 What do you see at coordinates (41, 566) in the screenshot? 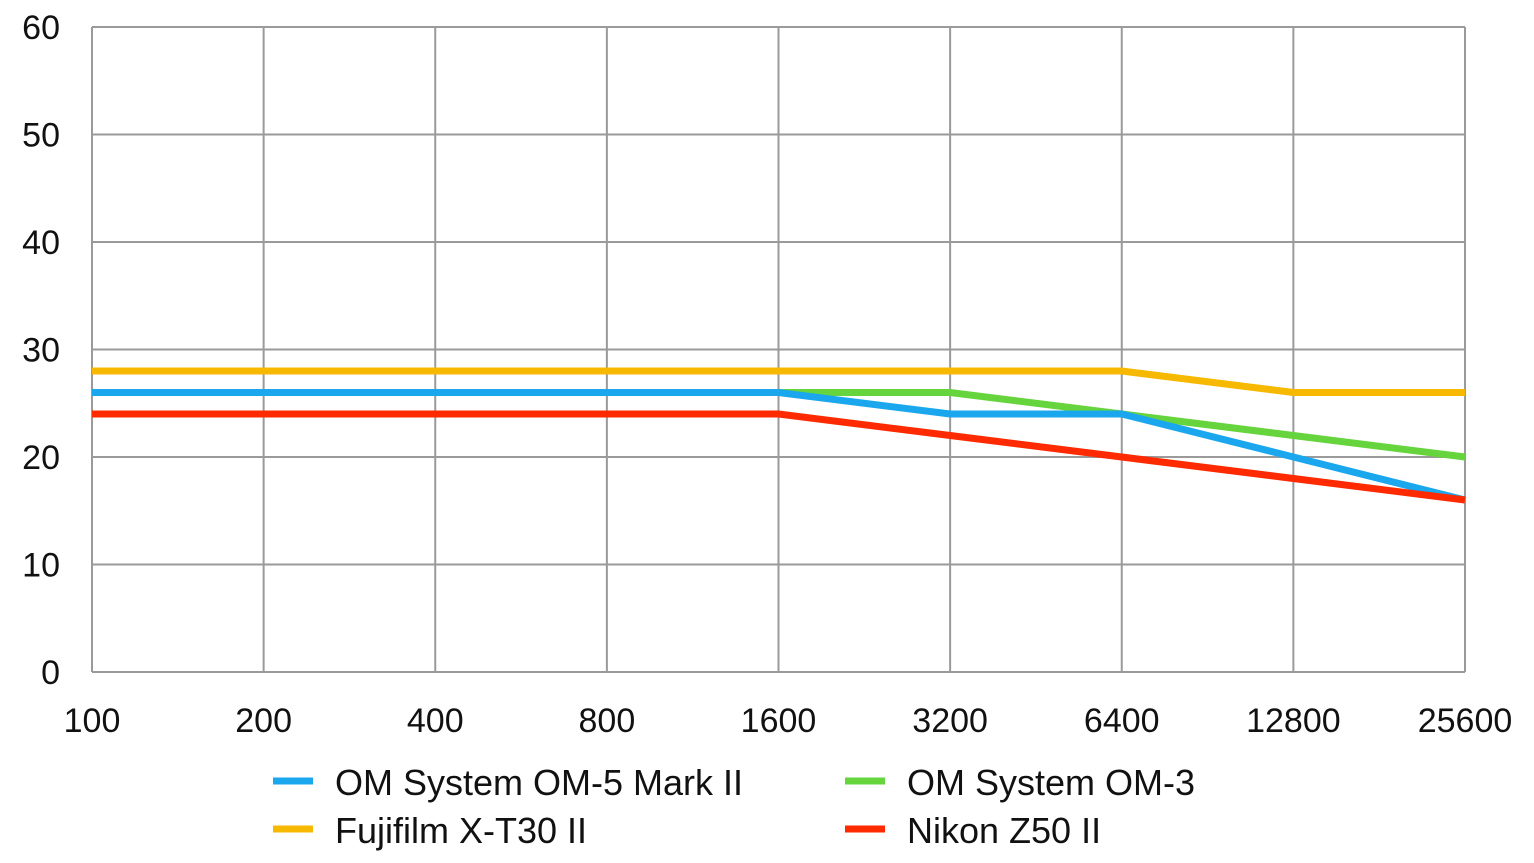
I see `y-tick-label: 10` at bounding box center [41, 566].